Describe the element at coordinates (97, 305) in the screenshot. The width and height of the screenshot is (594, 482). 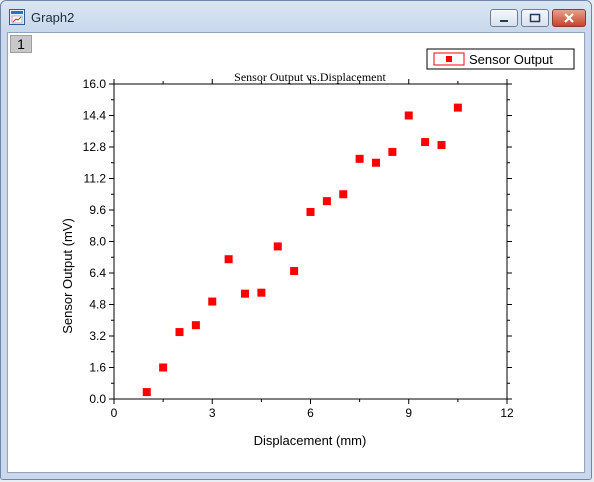
I see `y-tick-label: 4.8` at that location.